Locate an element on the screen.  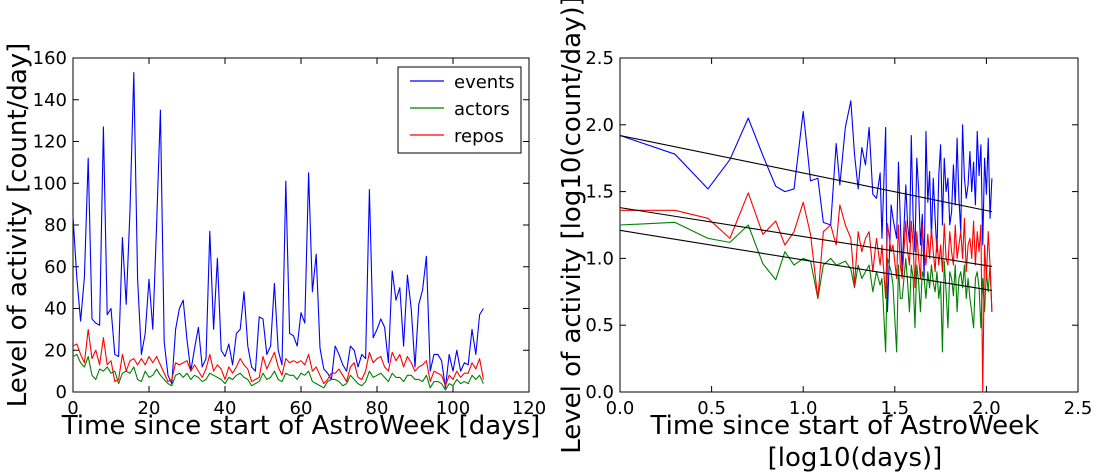
right-x-tick-label: 2.5 is located at coordinates (1078, 408).